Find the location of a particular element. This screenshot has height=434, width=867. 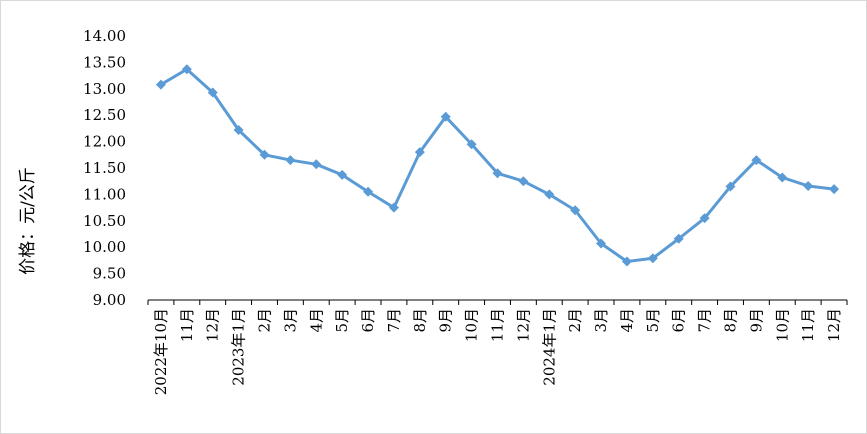

y-tick-label: 11.00 is located at coordinates (104, 194).